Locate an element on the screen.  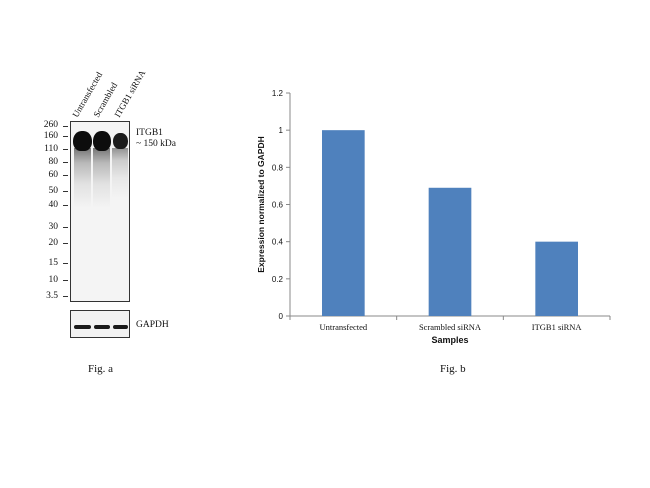
gapdh-label: GAPDH is located at coordinates (152, 325).